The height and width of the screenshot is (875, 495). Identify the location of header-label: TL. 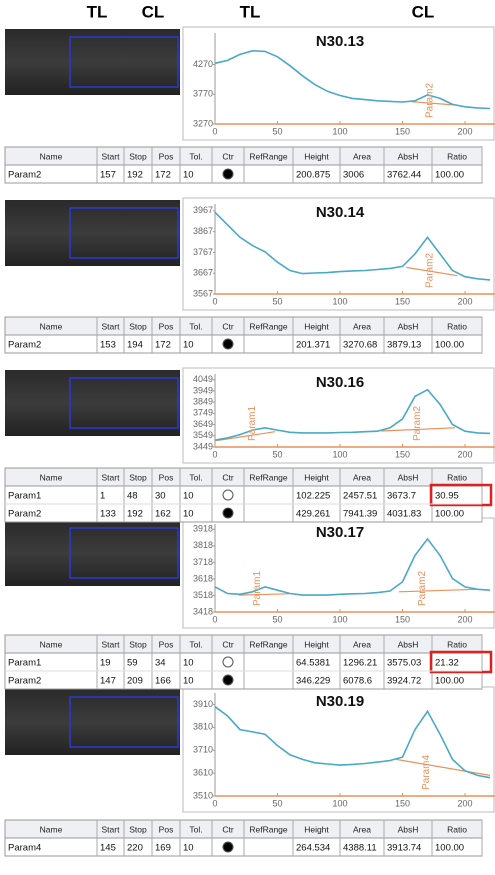
(250, 11).